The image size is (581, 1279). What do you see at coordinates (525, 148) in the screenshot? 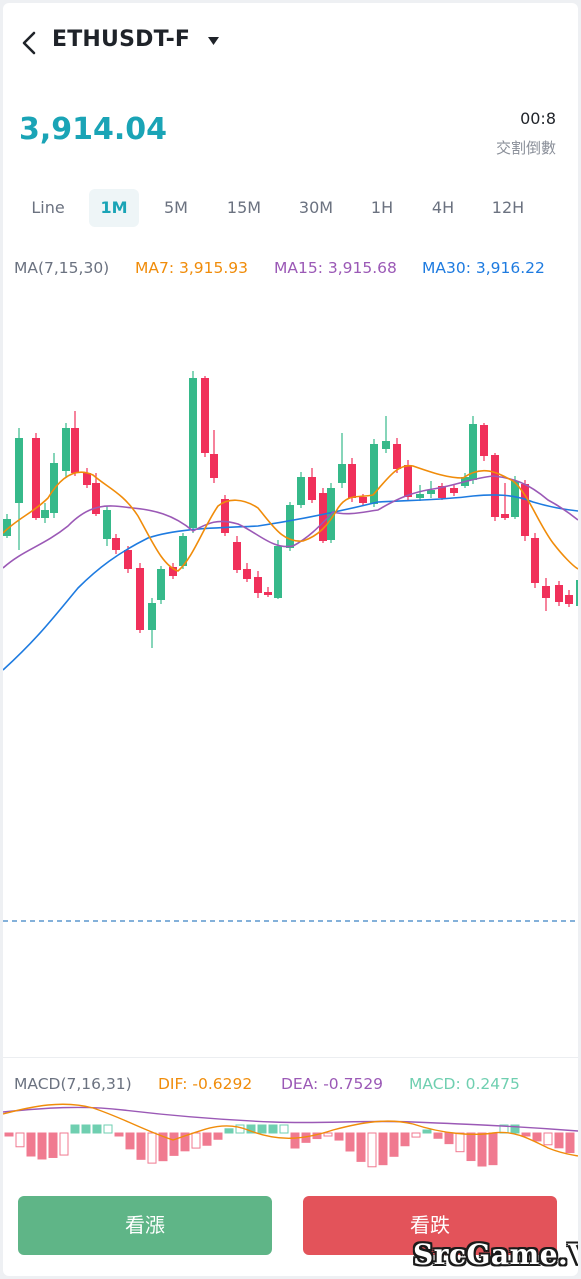
I see `countdown-label: 交割倒數` at bounding box center [525, 148].